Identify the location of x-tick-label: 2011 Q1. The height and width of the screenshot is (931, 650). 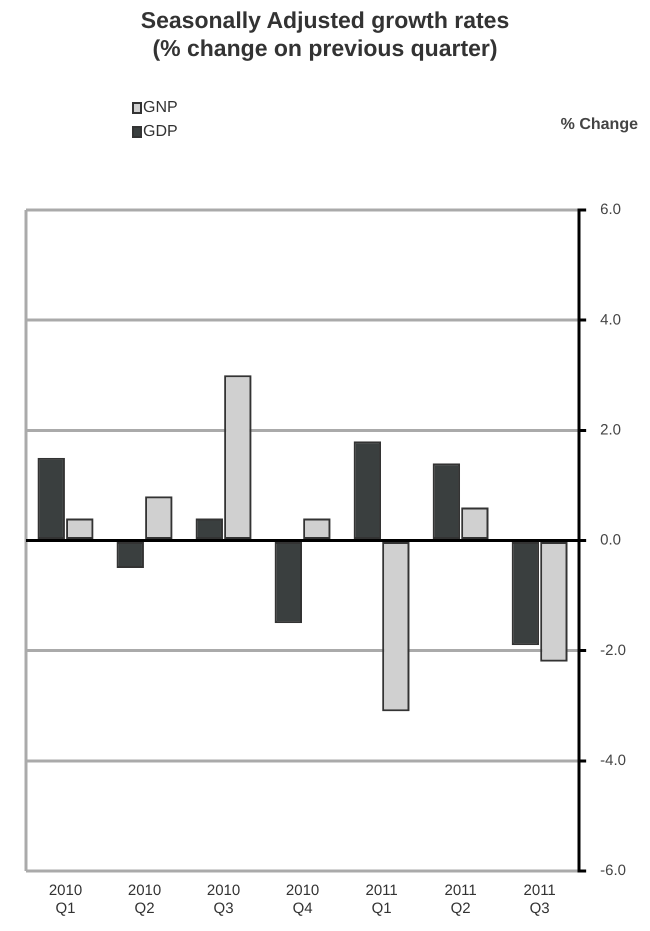
(381, 900).